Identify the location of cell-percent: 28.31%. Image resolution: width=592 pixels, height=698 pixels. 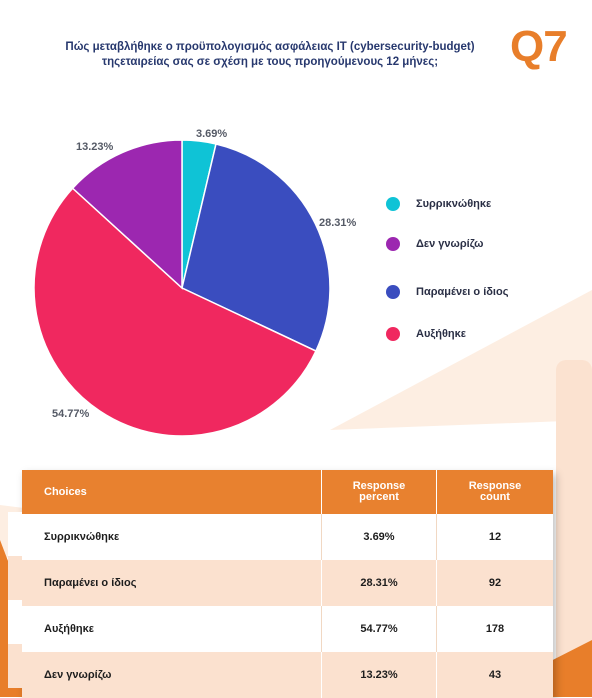
(379, 583).